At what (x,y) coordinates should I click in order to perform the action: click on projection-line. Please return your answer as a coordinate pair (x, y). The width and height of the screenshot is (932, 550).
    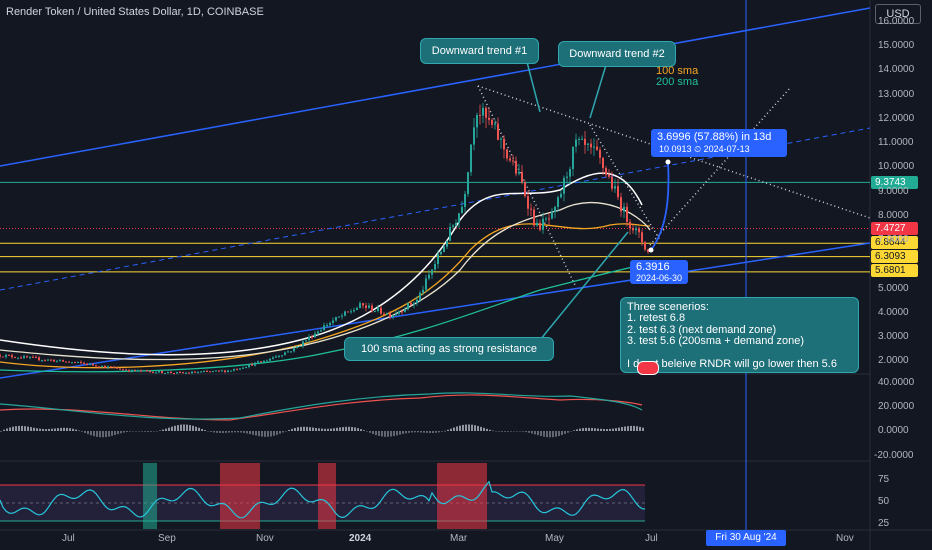
    Looking at the image, I should click on (720, 166).